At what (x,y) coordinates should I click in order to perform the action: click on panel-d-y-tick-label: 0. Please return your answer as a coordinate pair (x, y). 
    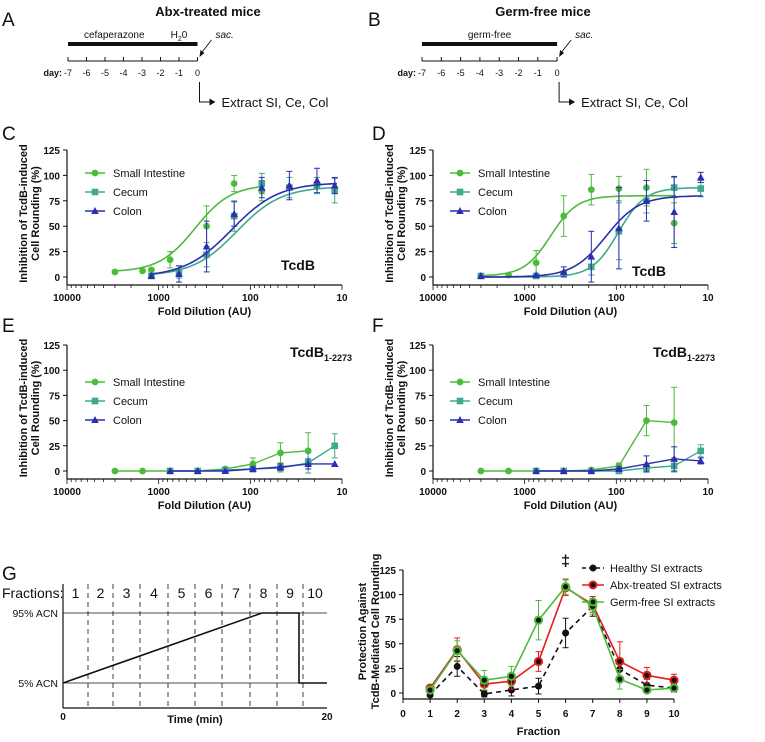
    Looking at the image, I should click on (423, 278).